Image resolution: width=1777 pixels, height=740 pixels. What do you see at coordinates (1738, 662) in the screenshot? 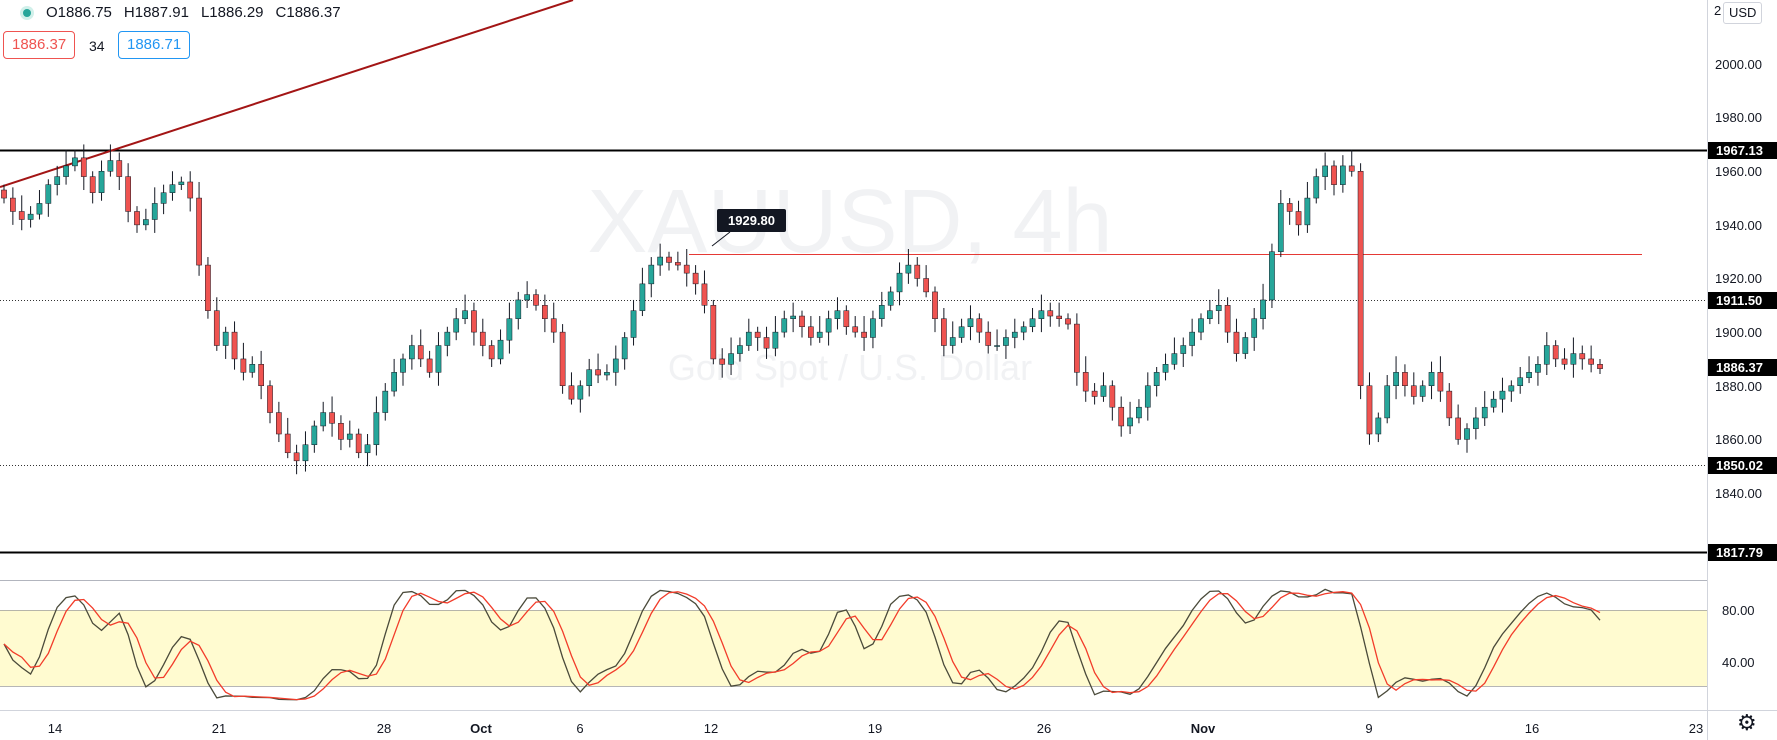
I see `osc-tick: 40.00` at bounding box center [1738, 662].